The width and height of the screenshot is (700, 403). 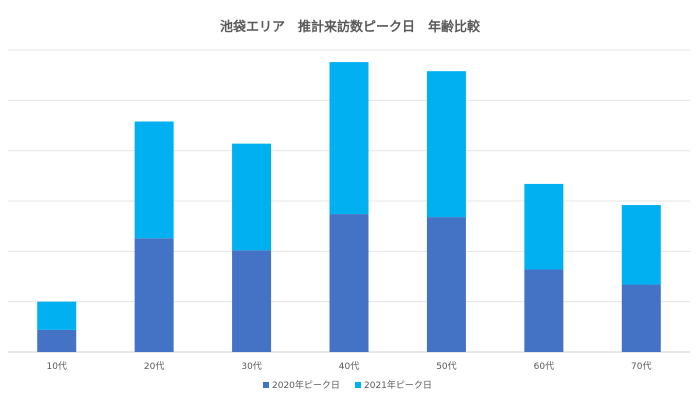 What do you see at coordinates (446, 366) in the screenshot?
I see `x-tick-label: 50代` at bounding box center [446, 366].